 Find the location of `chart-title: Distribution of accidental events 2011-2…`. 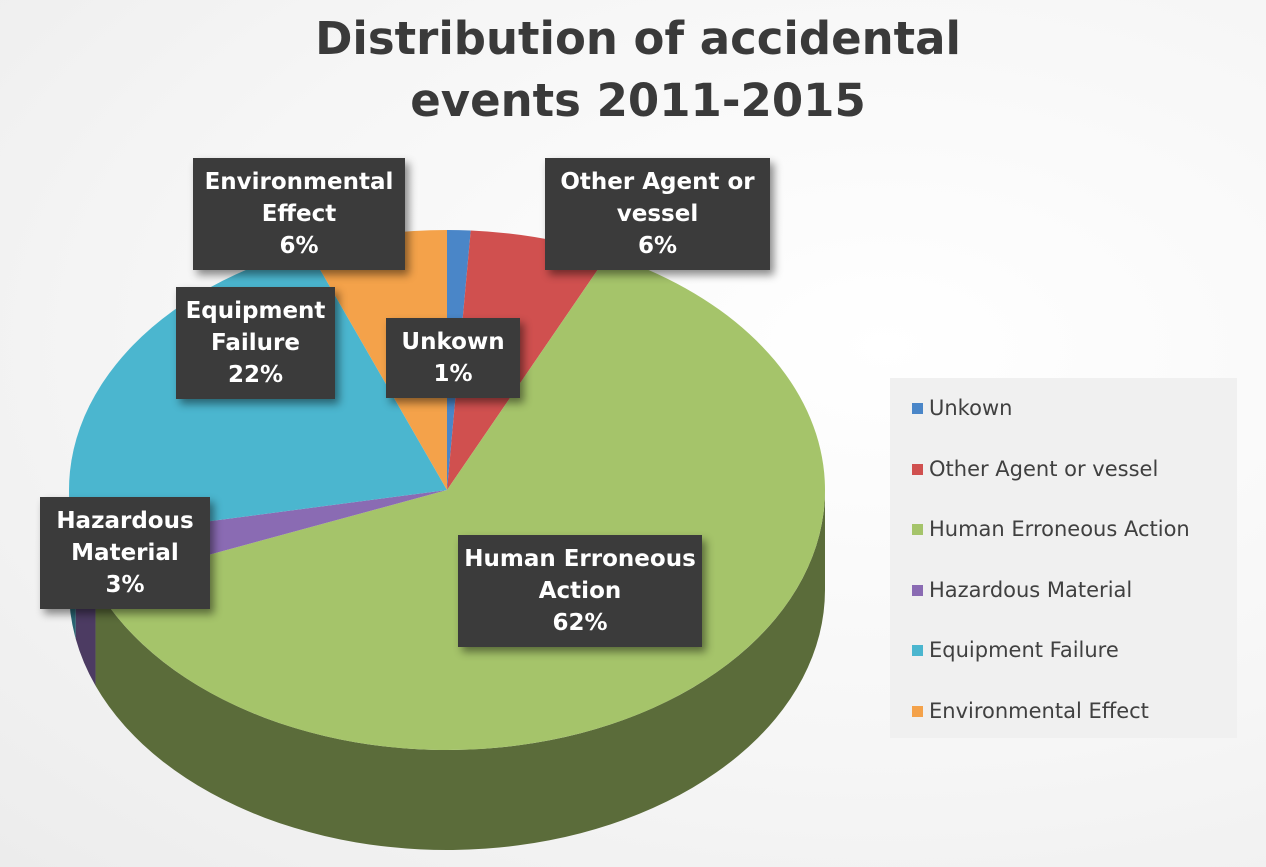

chart-title: Distribution of accidental events 2011-2… is located at coordinates (638, 69).